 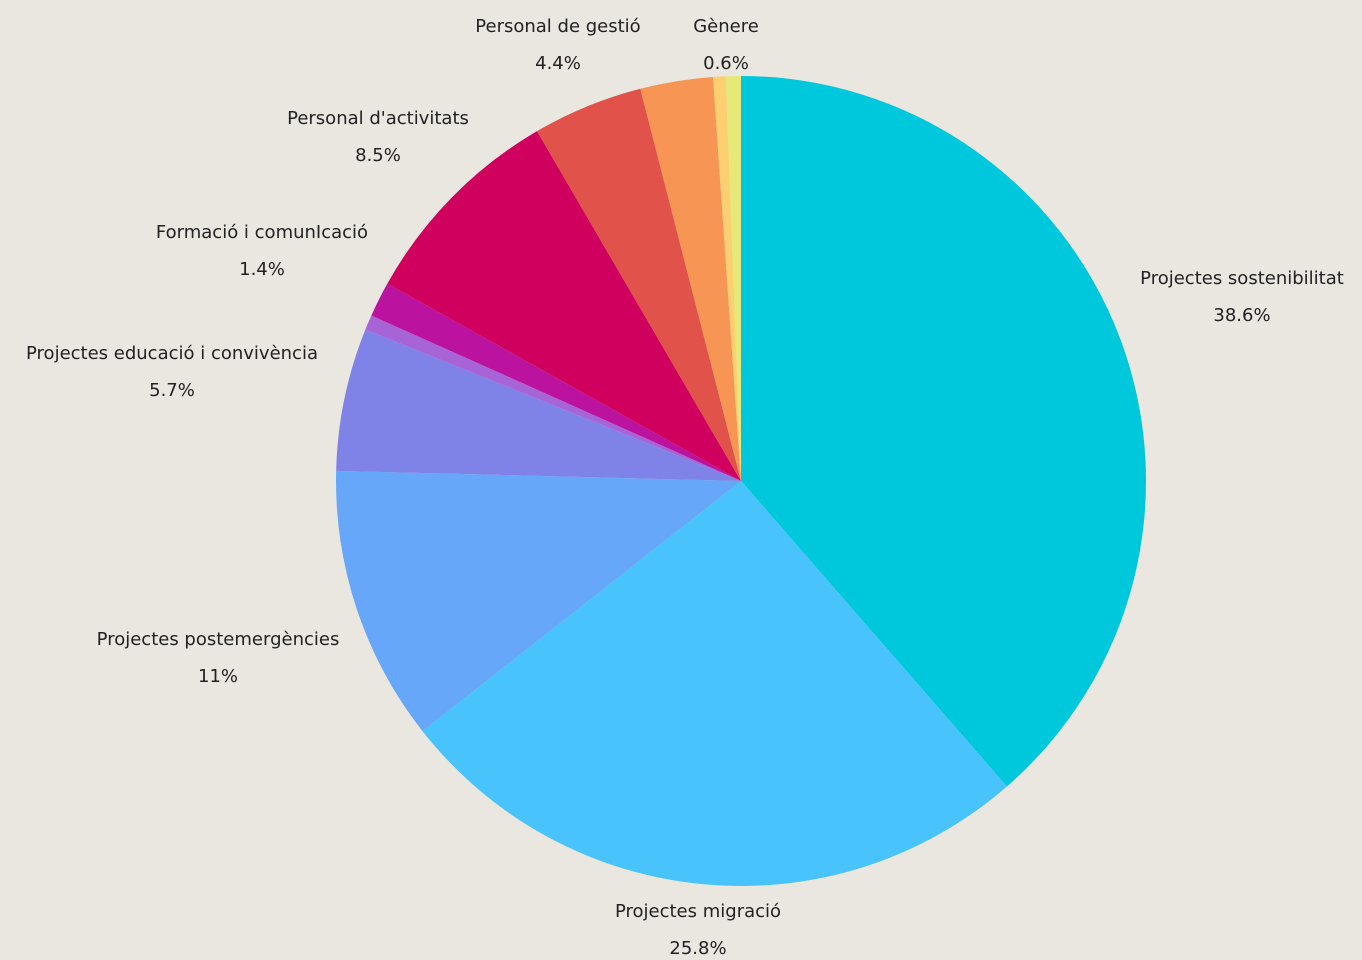 I want to click on slice-value-label-2: 11%, so click(x=218, y=676).